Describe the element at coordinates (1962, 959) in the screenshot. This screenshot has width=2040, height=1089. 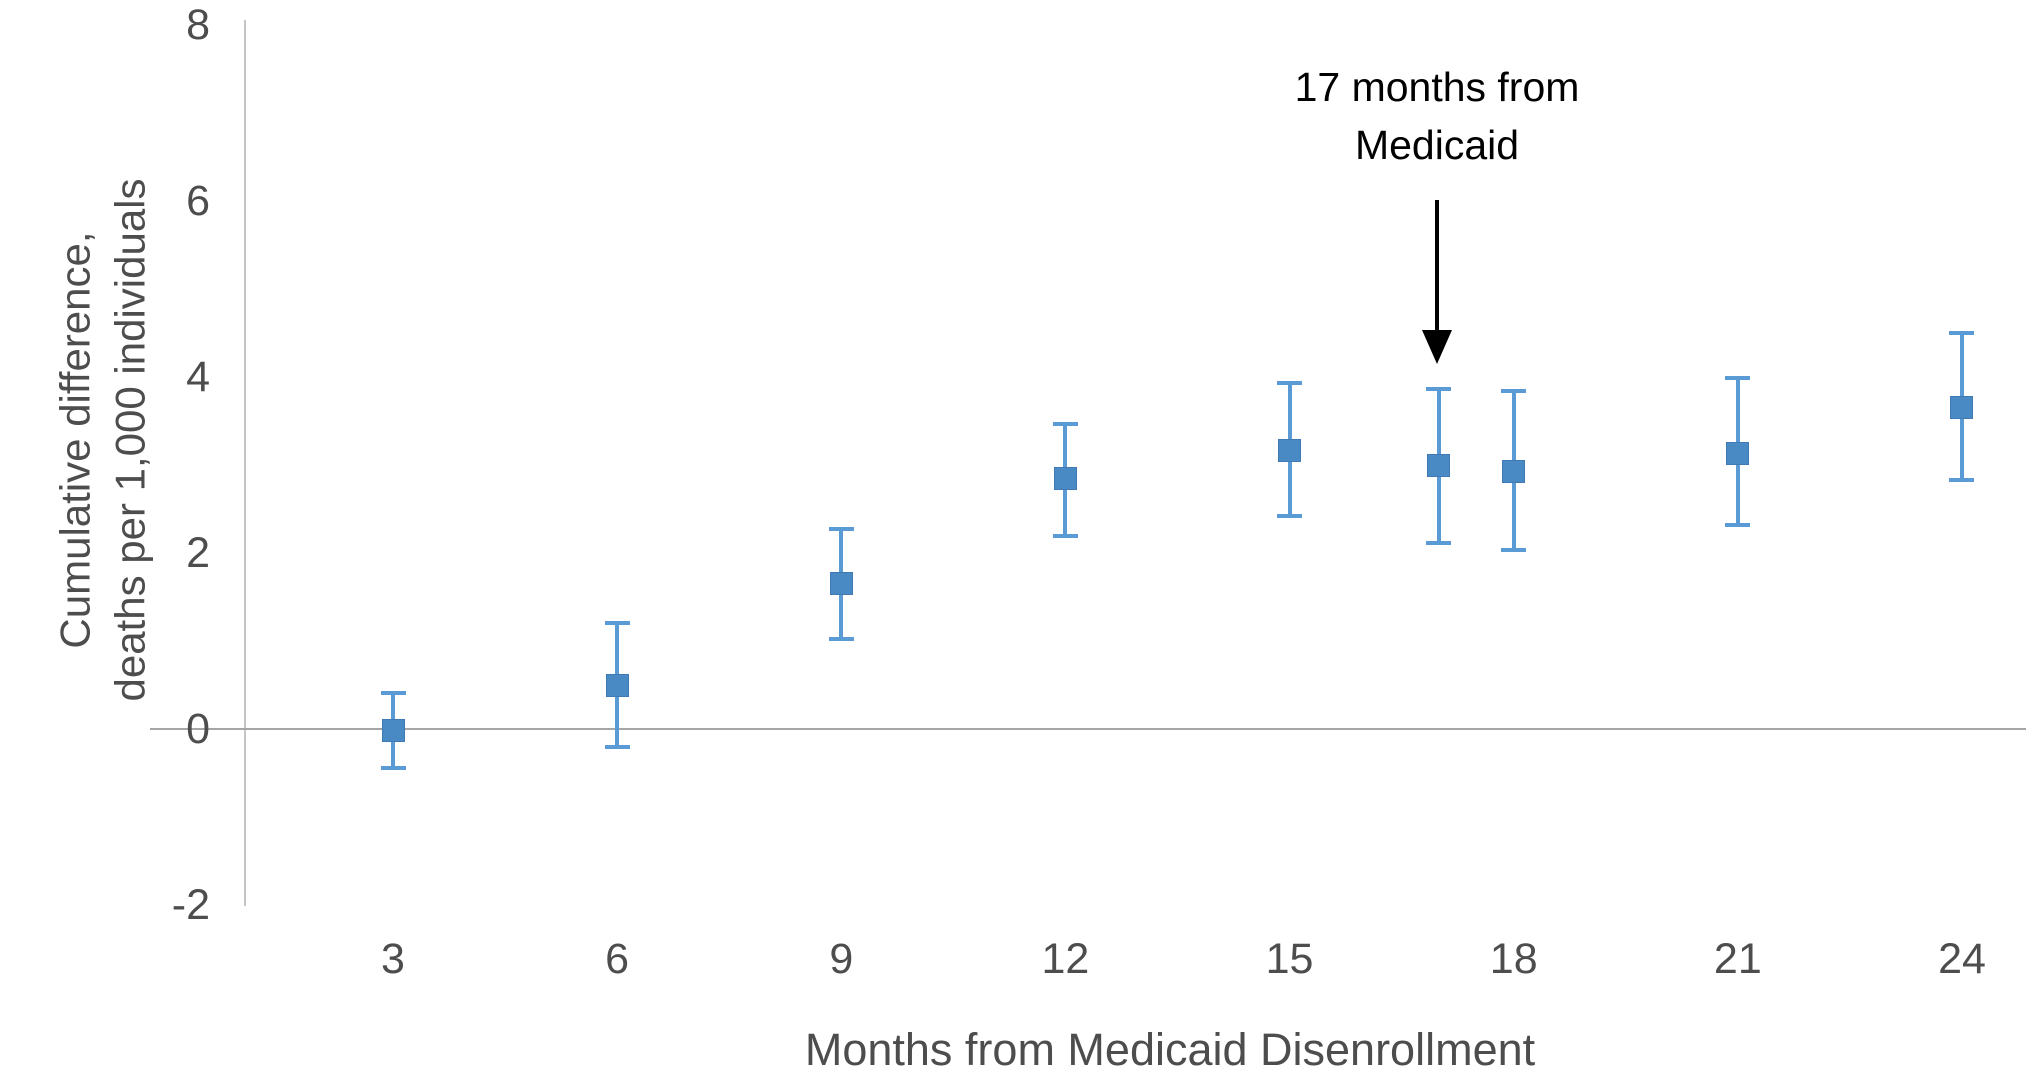
I see `x-tick-label: 24` at that location.